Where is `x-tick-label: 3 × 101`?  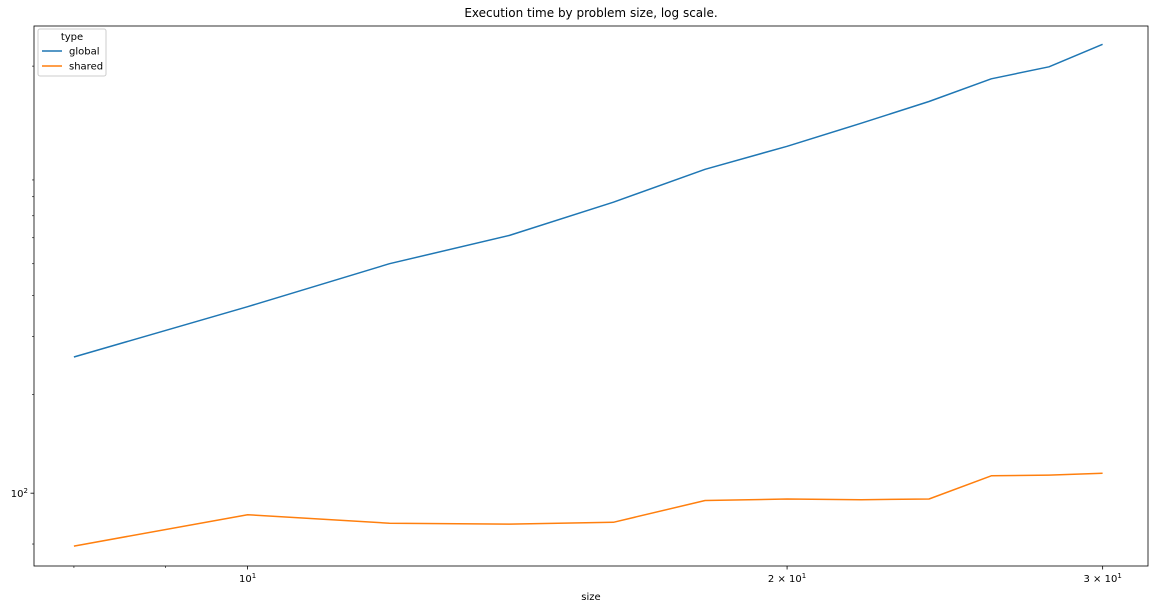 x-tick-label: 3 × 101 is located at coordinates (1103, 578).